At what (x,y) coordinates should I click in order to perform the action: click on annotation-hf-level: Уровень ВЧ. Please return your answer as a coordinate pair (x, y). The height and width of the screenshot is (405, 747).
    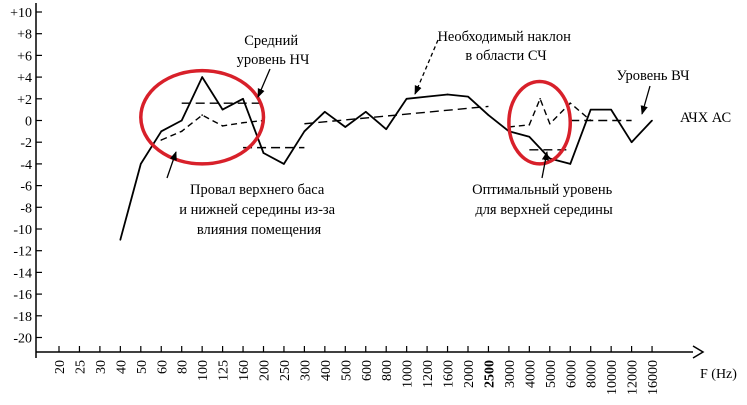
    Looking at the image, I should click on (652, 76).